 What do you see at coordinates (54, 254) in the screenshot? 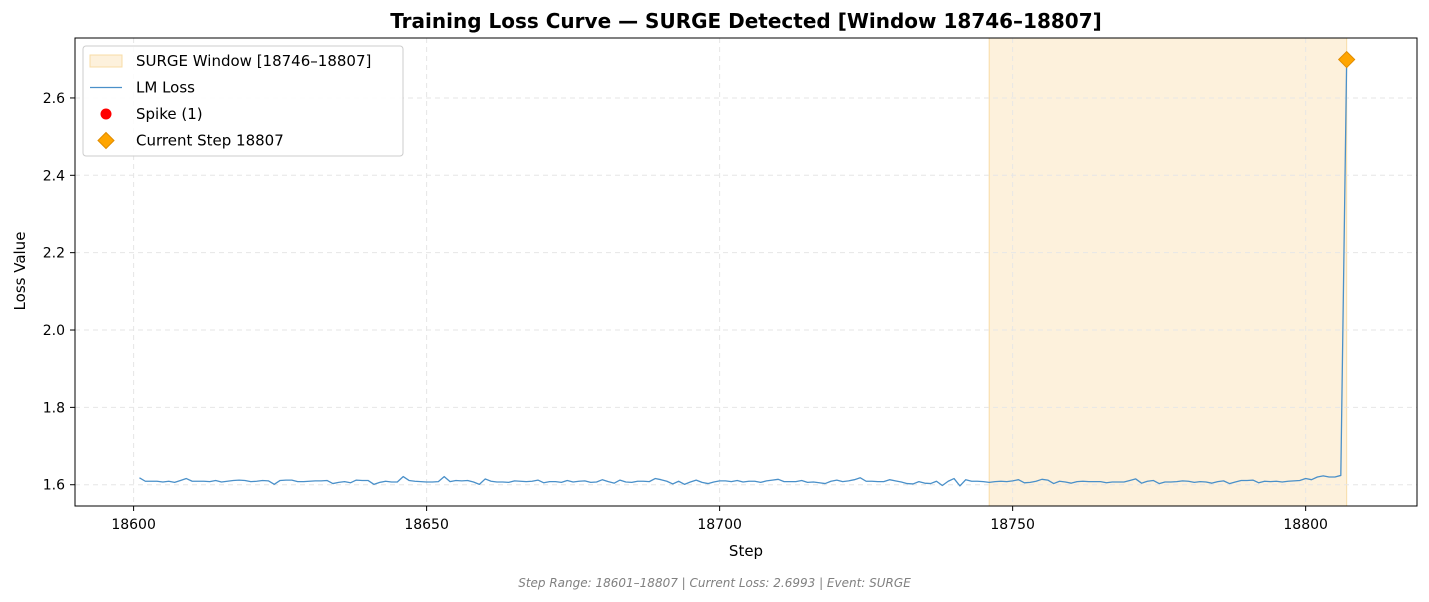
I see `y-tick-label: 2.2` at bounding box center [54, 254].